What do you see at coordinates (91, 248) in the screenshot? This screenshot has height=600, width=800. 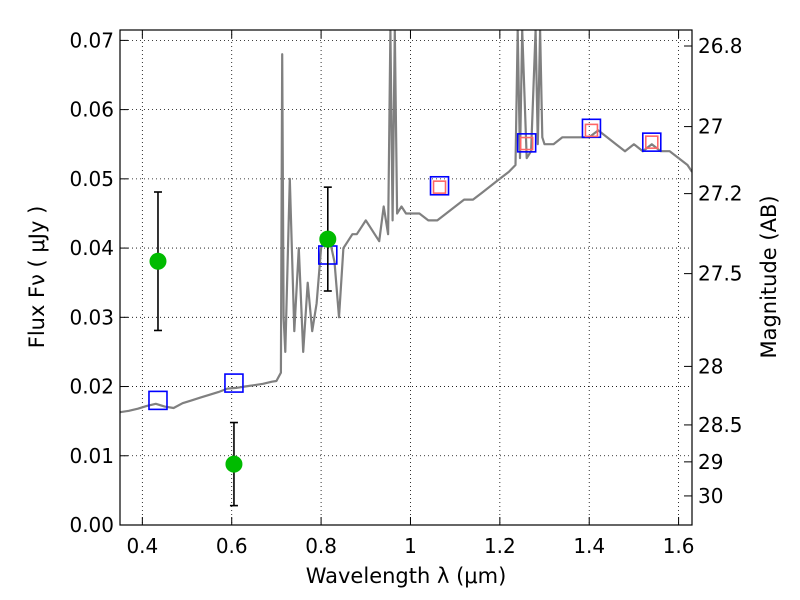 I see `y-tick-label: 0.04` at bounding box center [91, 248].